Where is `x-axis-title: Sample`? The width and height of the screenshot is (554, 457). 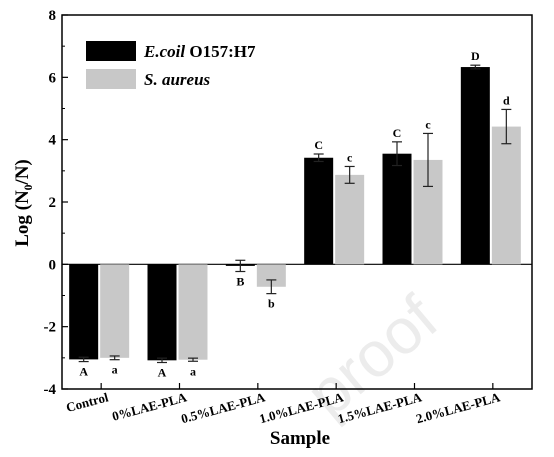 x-axis-title: Sample is located at coordinates (300, 438).